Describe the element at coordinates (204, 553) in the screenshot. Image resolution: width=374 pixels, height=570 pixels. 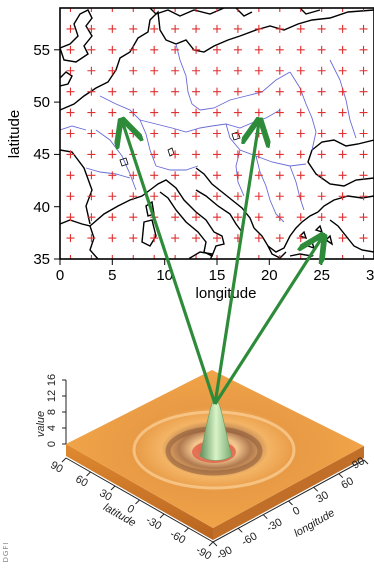
I see `lat-tick-label: -90` at that location.